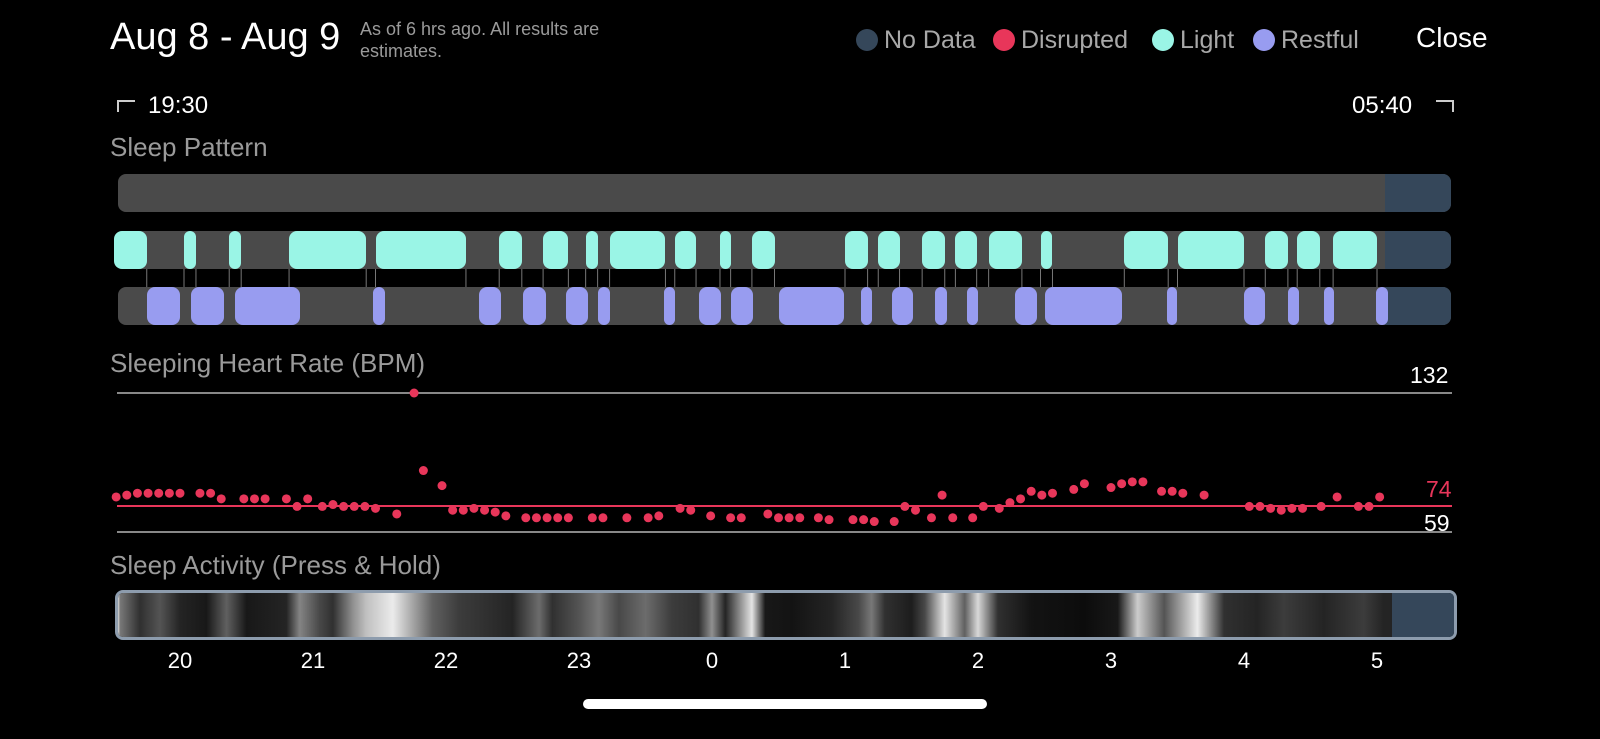  What do you see at coordinates (784, 393) in the screenshot?
I see `hr-max-line` at bounding box center [784, 393].